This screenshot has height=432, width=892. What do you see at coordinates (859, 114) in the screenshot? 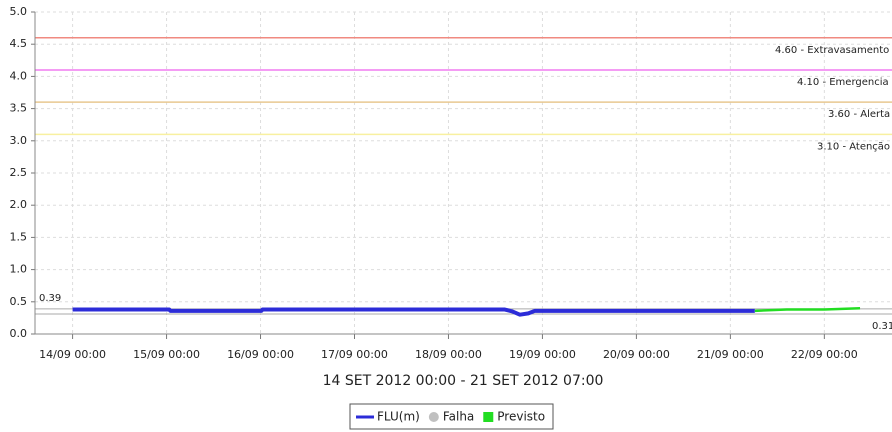
I see `threshold-label: 3.60 - Alerta` at bounding box center [859, 114].